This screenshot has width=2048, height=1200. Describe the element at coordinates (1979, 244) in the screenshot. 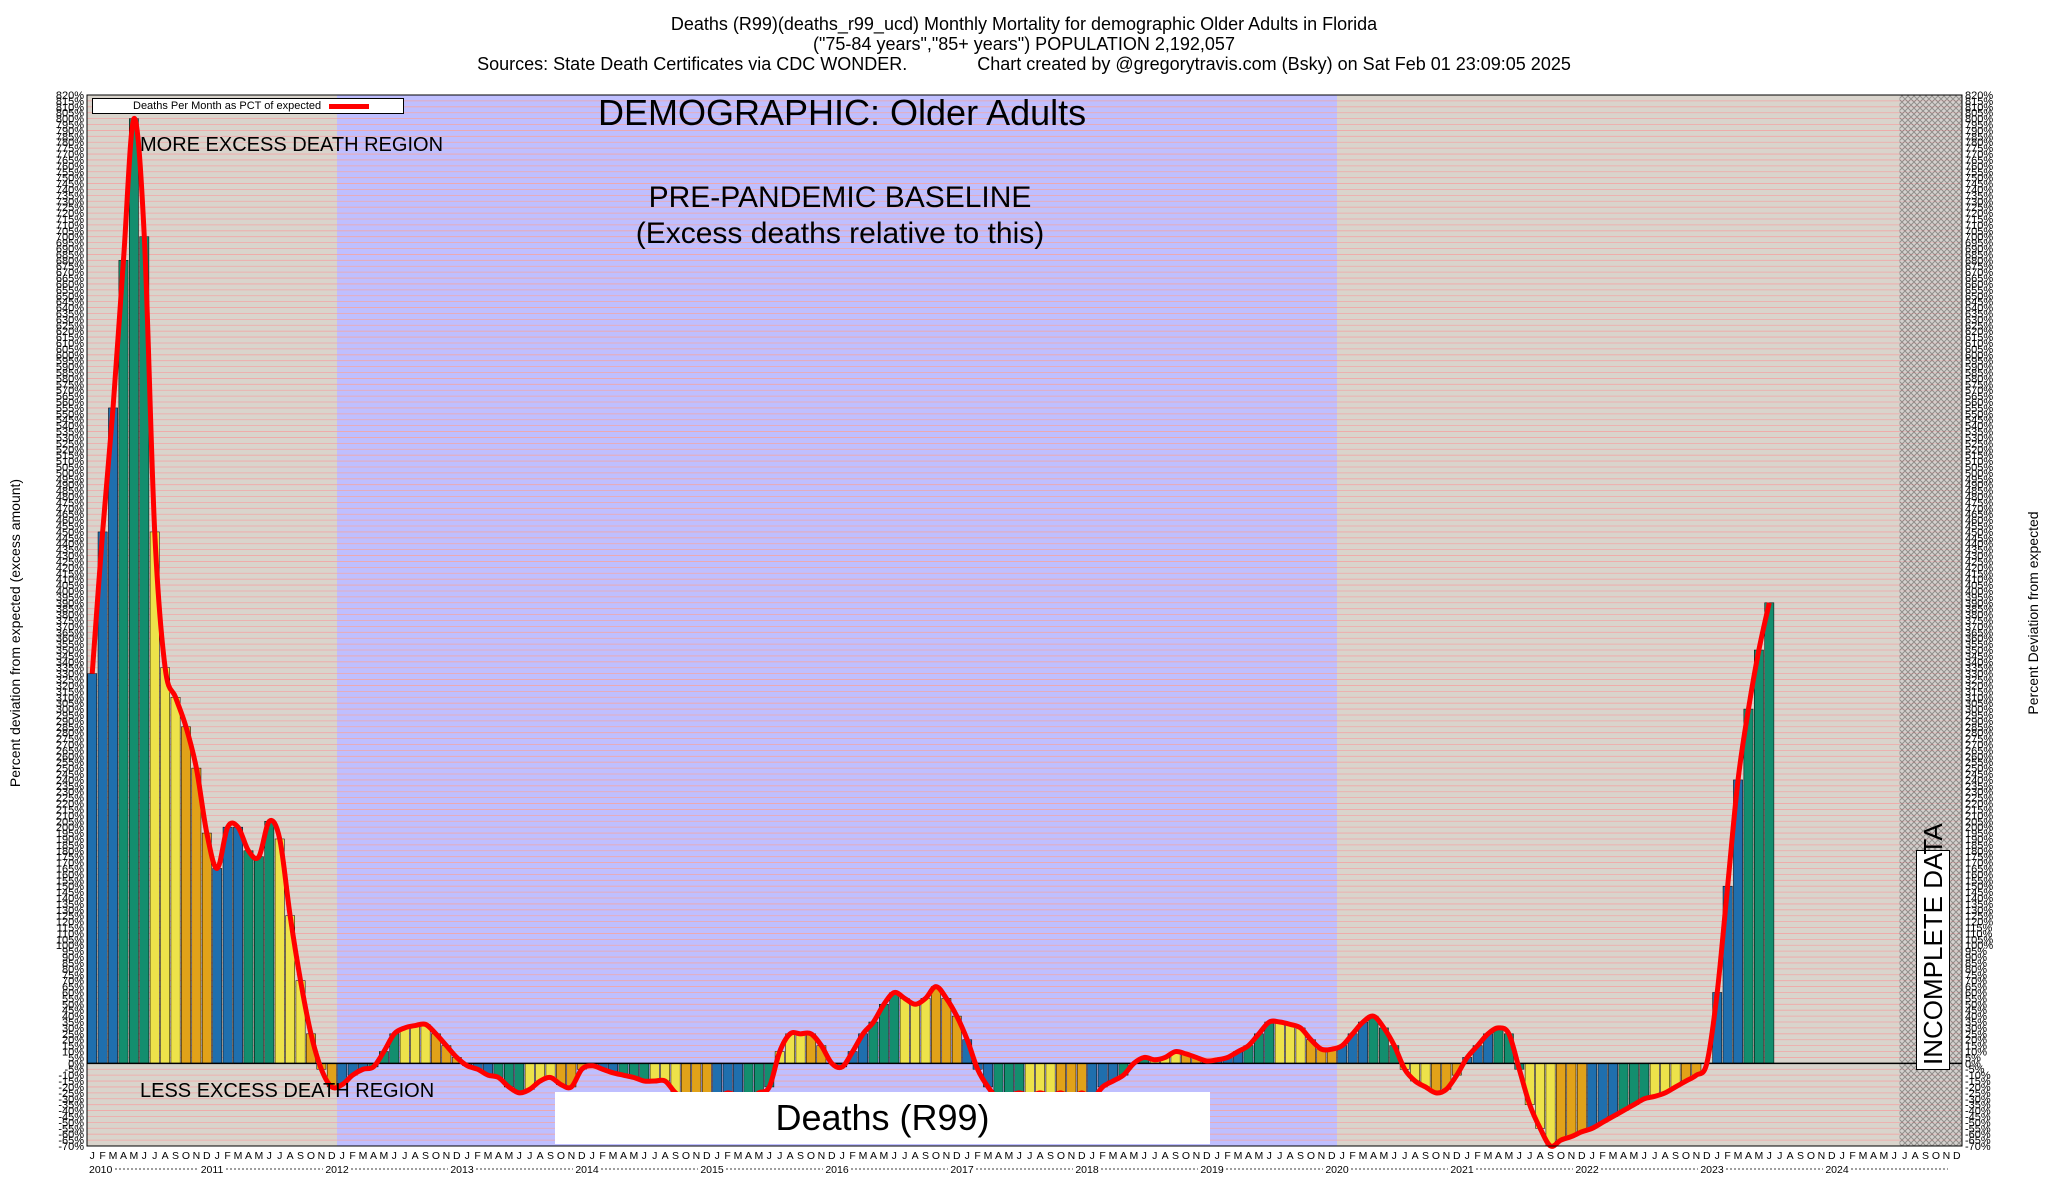

I see `y-tick-label-right: 695%` at that location.